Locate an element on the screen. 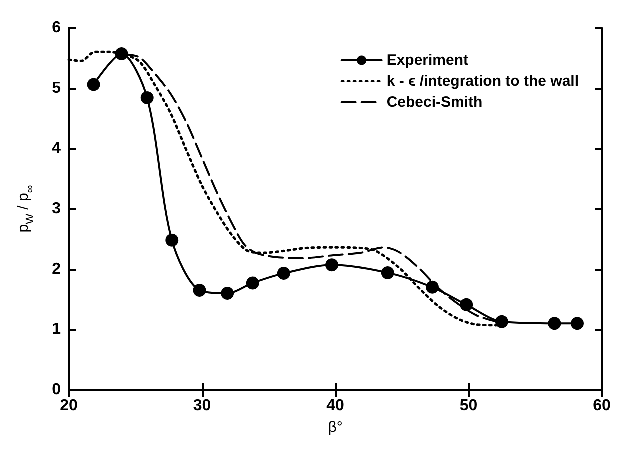  x-tick-label: 30 is located at coordinates (202, 406).